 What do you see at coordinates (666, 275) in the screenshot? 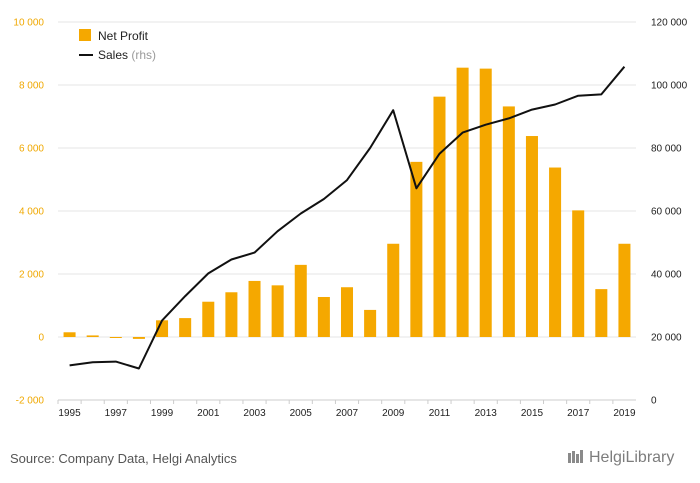
I see `right-axis-tick-label: 40 000` at bounding box center [666, 275].